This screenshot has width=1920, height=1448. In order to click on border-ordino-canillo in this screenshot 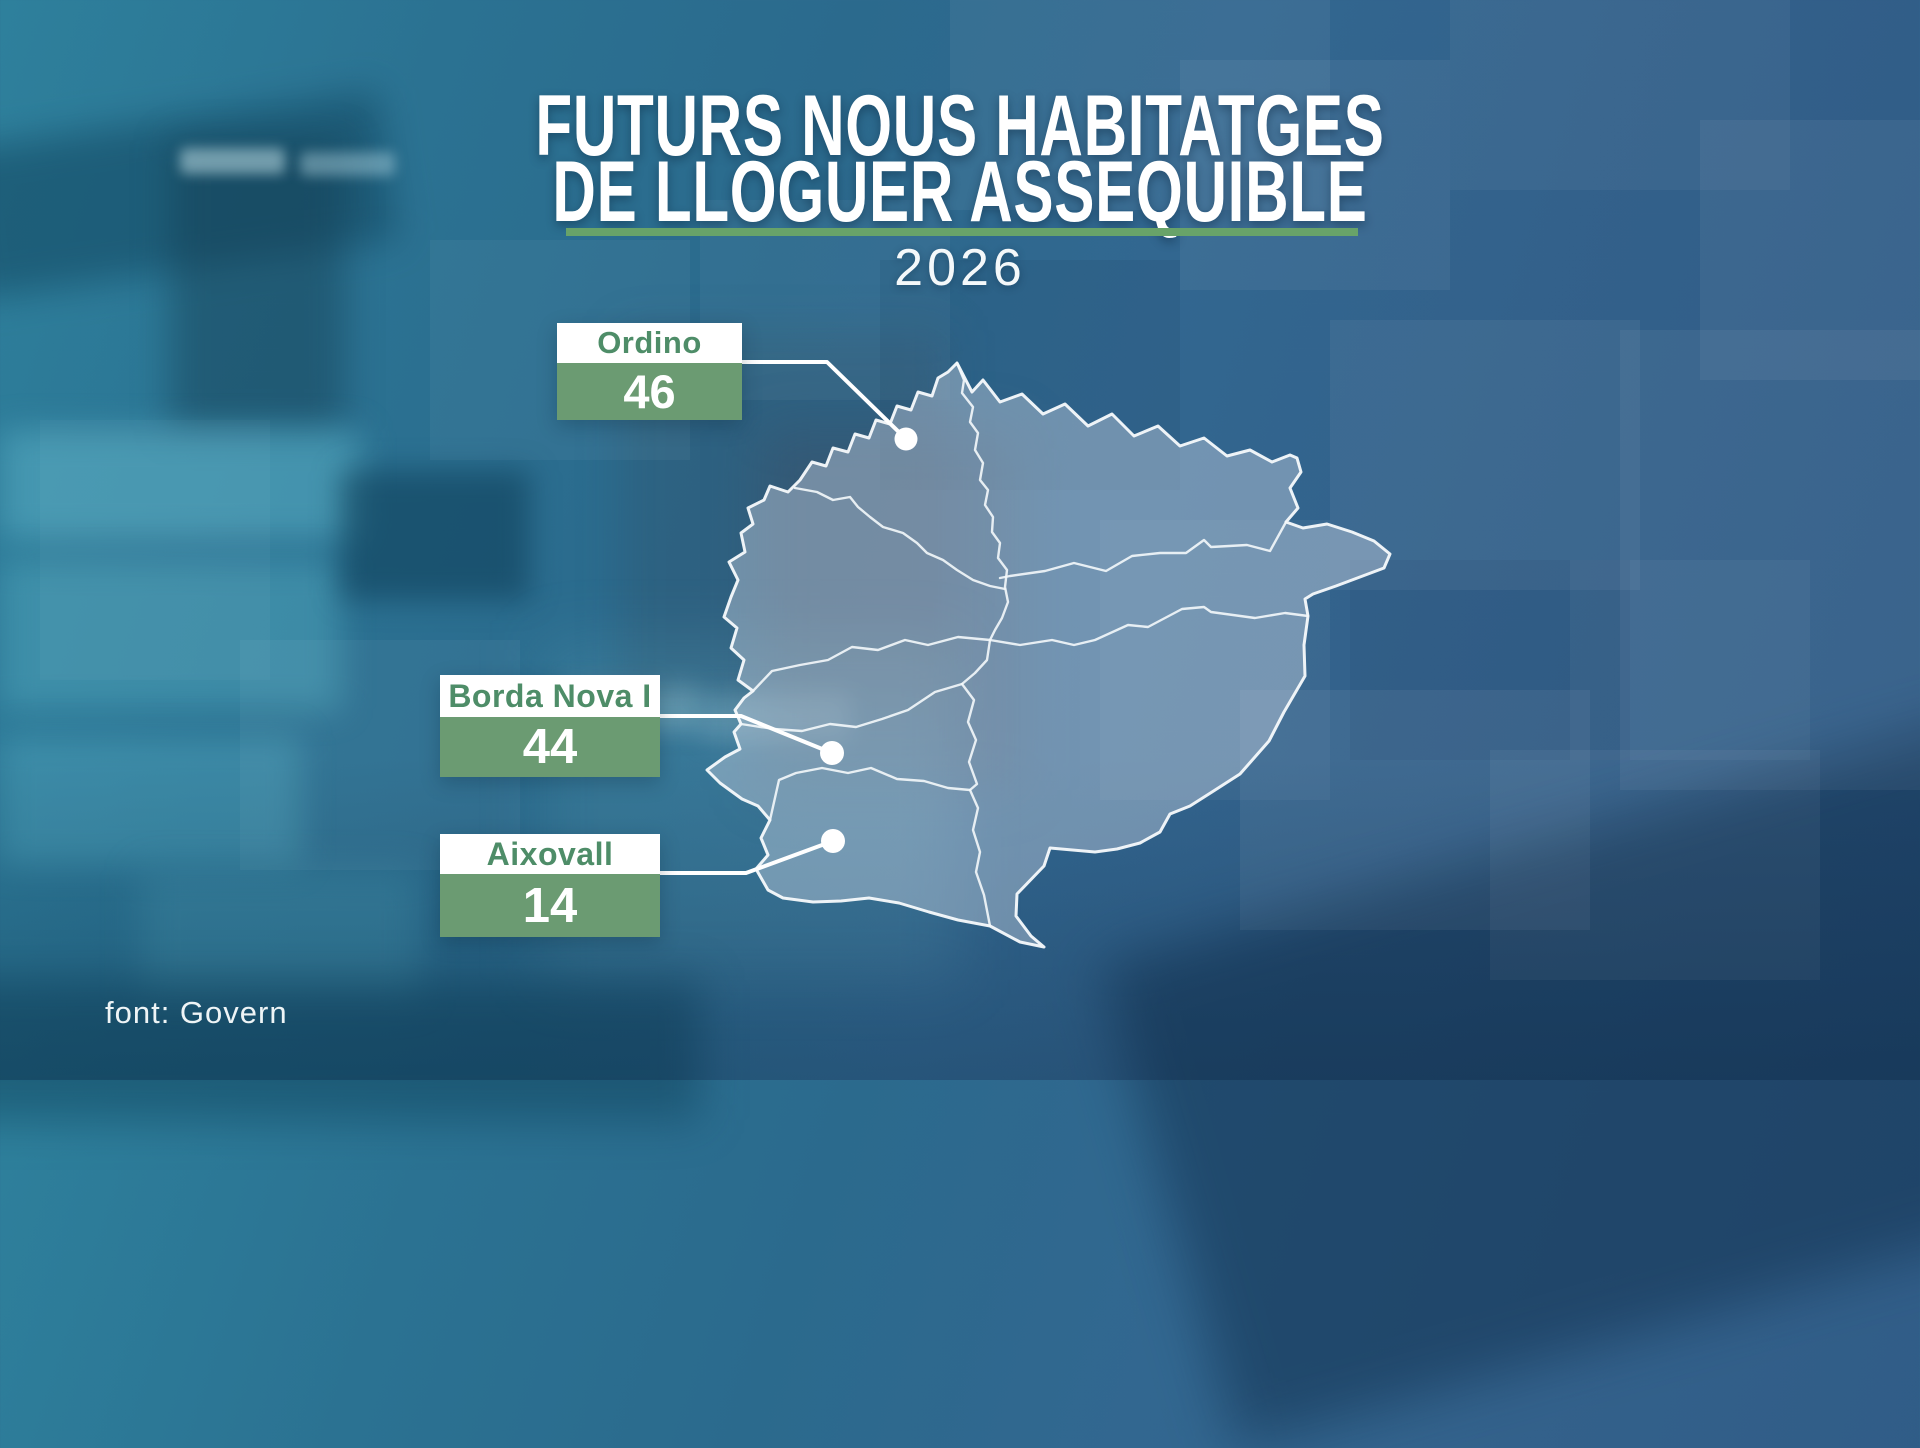, I will do `click(982, 501)`.